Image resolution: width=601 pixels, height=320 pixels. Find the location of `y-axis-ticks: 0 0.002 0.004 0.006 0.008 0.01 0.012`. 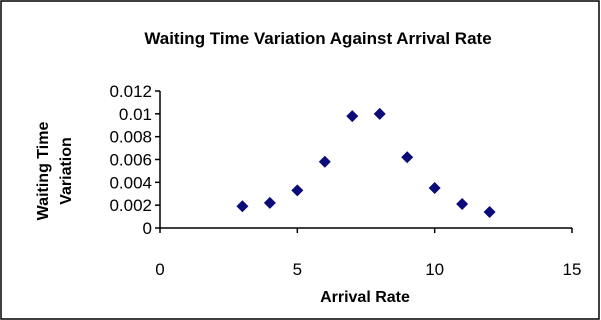

y-axis-ticks: 0 0.002 0.004 0.006 0.008 0.01 0.012 is located at coordinates (134, 160).